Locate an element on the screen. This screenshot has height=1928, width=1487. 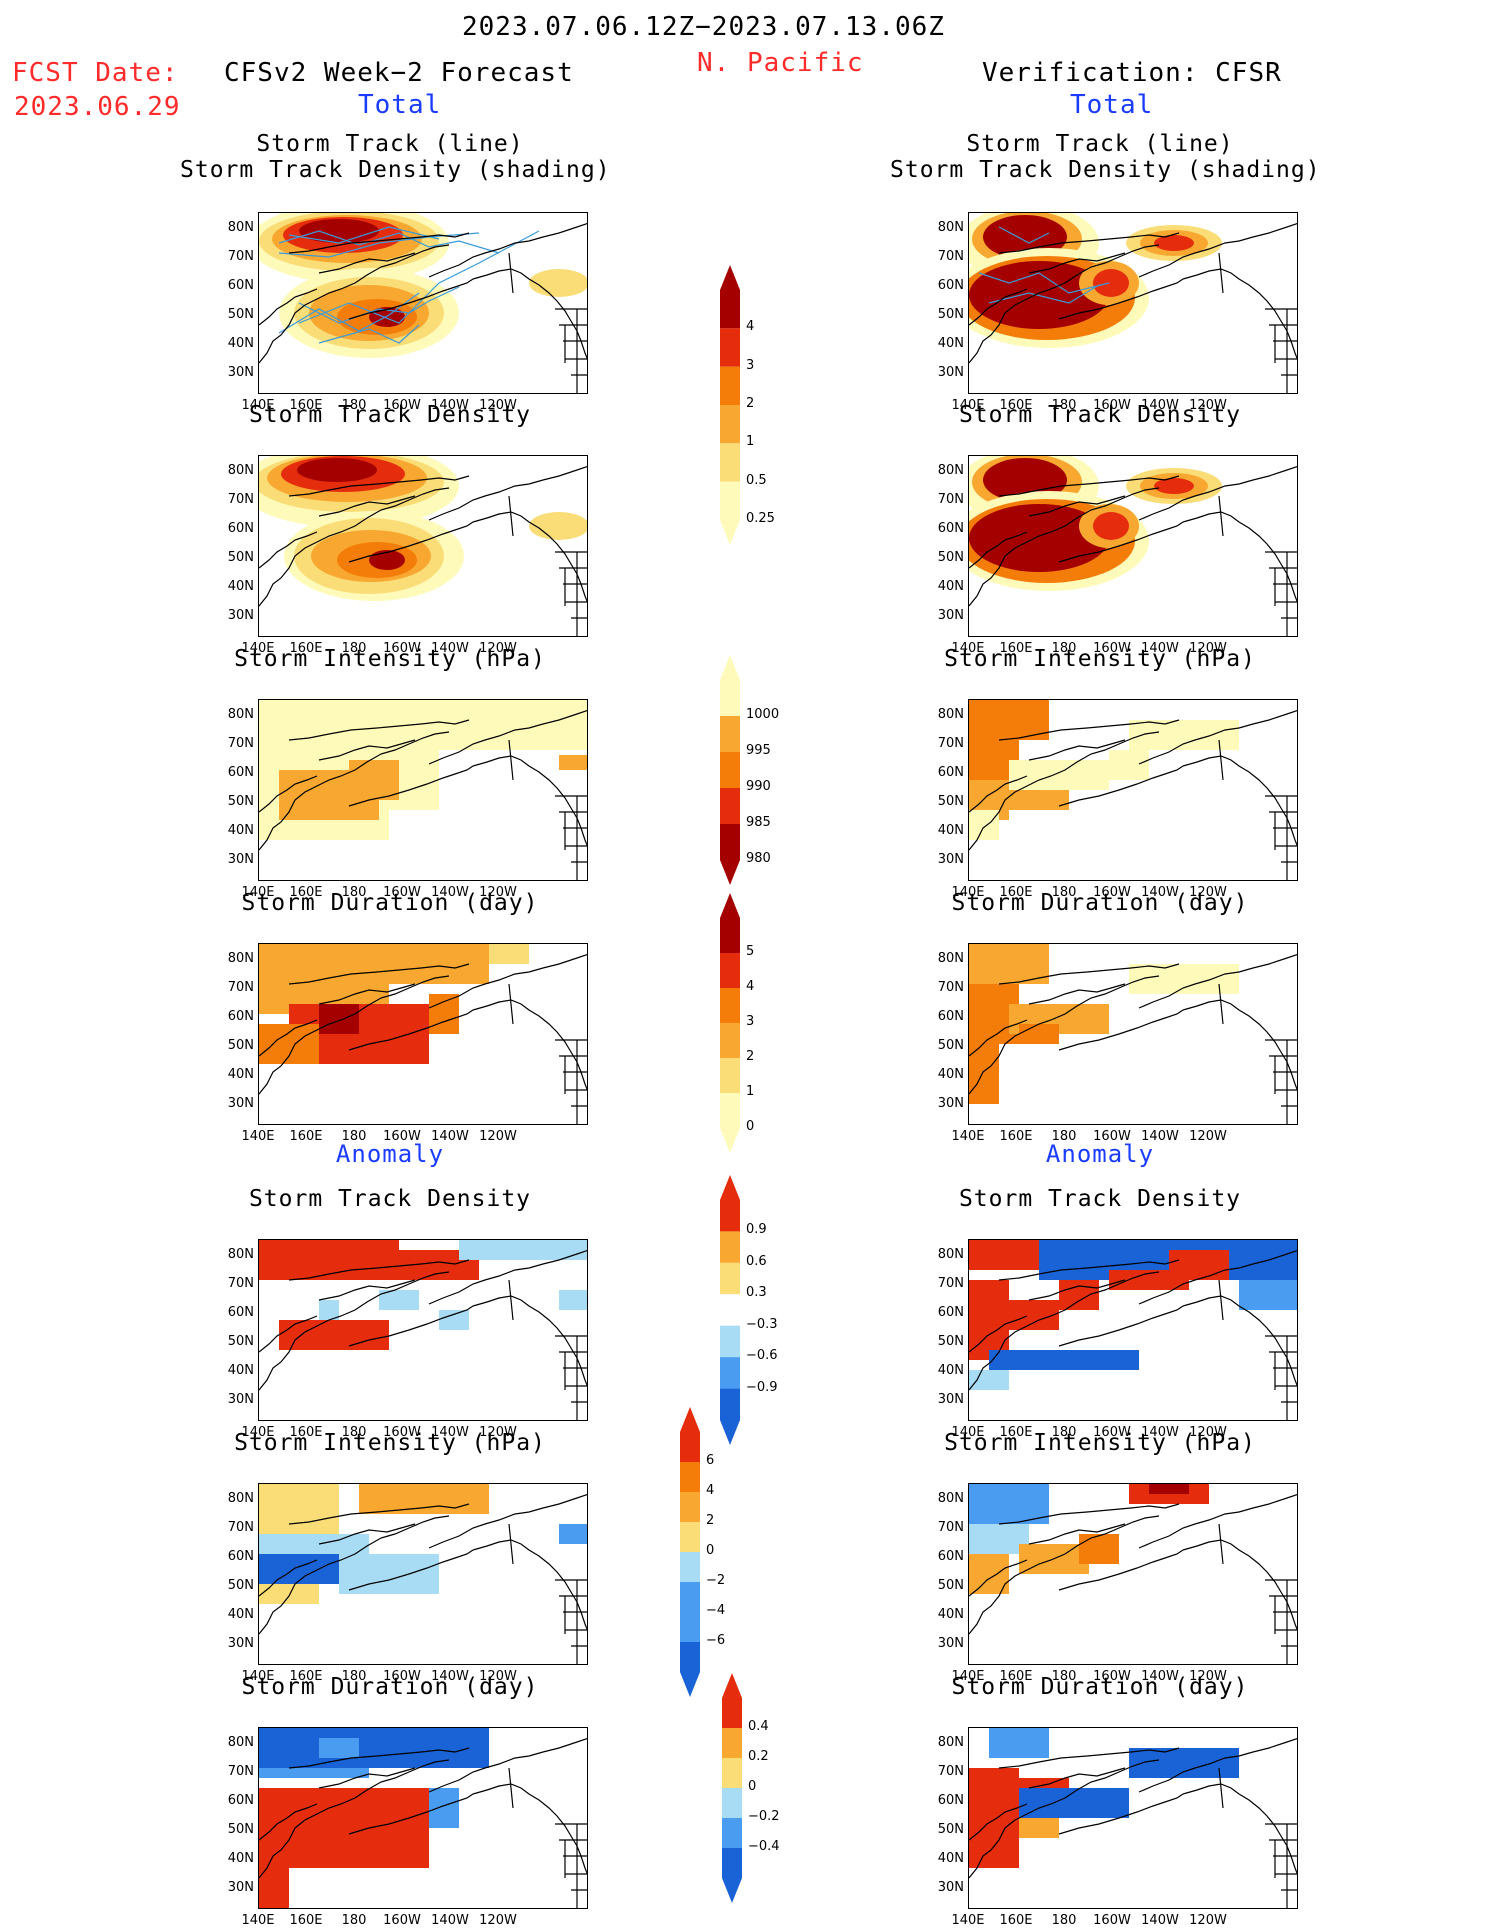
left-duration-title: Storm Duration (day) is located at coordinates (390, 903).